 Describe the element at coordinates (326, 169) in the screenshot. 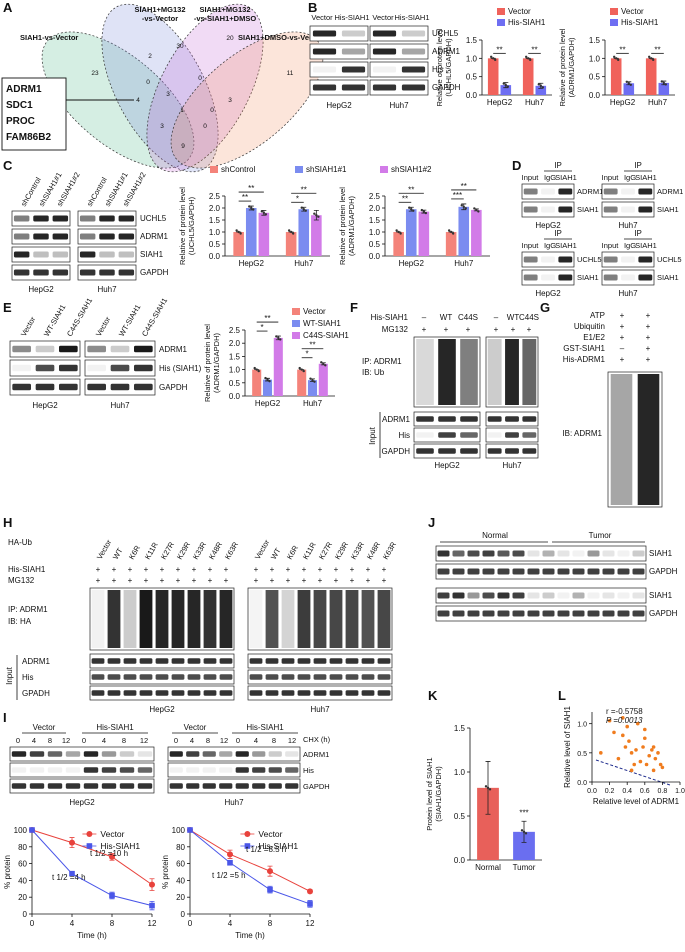

I see `legend-label: shSIAH1#1` at that location.